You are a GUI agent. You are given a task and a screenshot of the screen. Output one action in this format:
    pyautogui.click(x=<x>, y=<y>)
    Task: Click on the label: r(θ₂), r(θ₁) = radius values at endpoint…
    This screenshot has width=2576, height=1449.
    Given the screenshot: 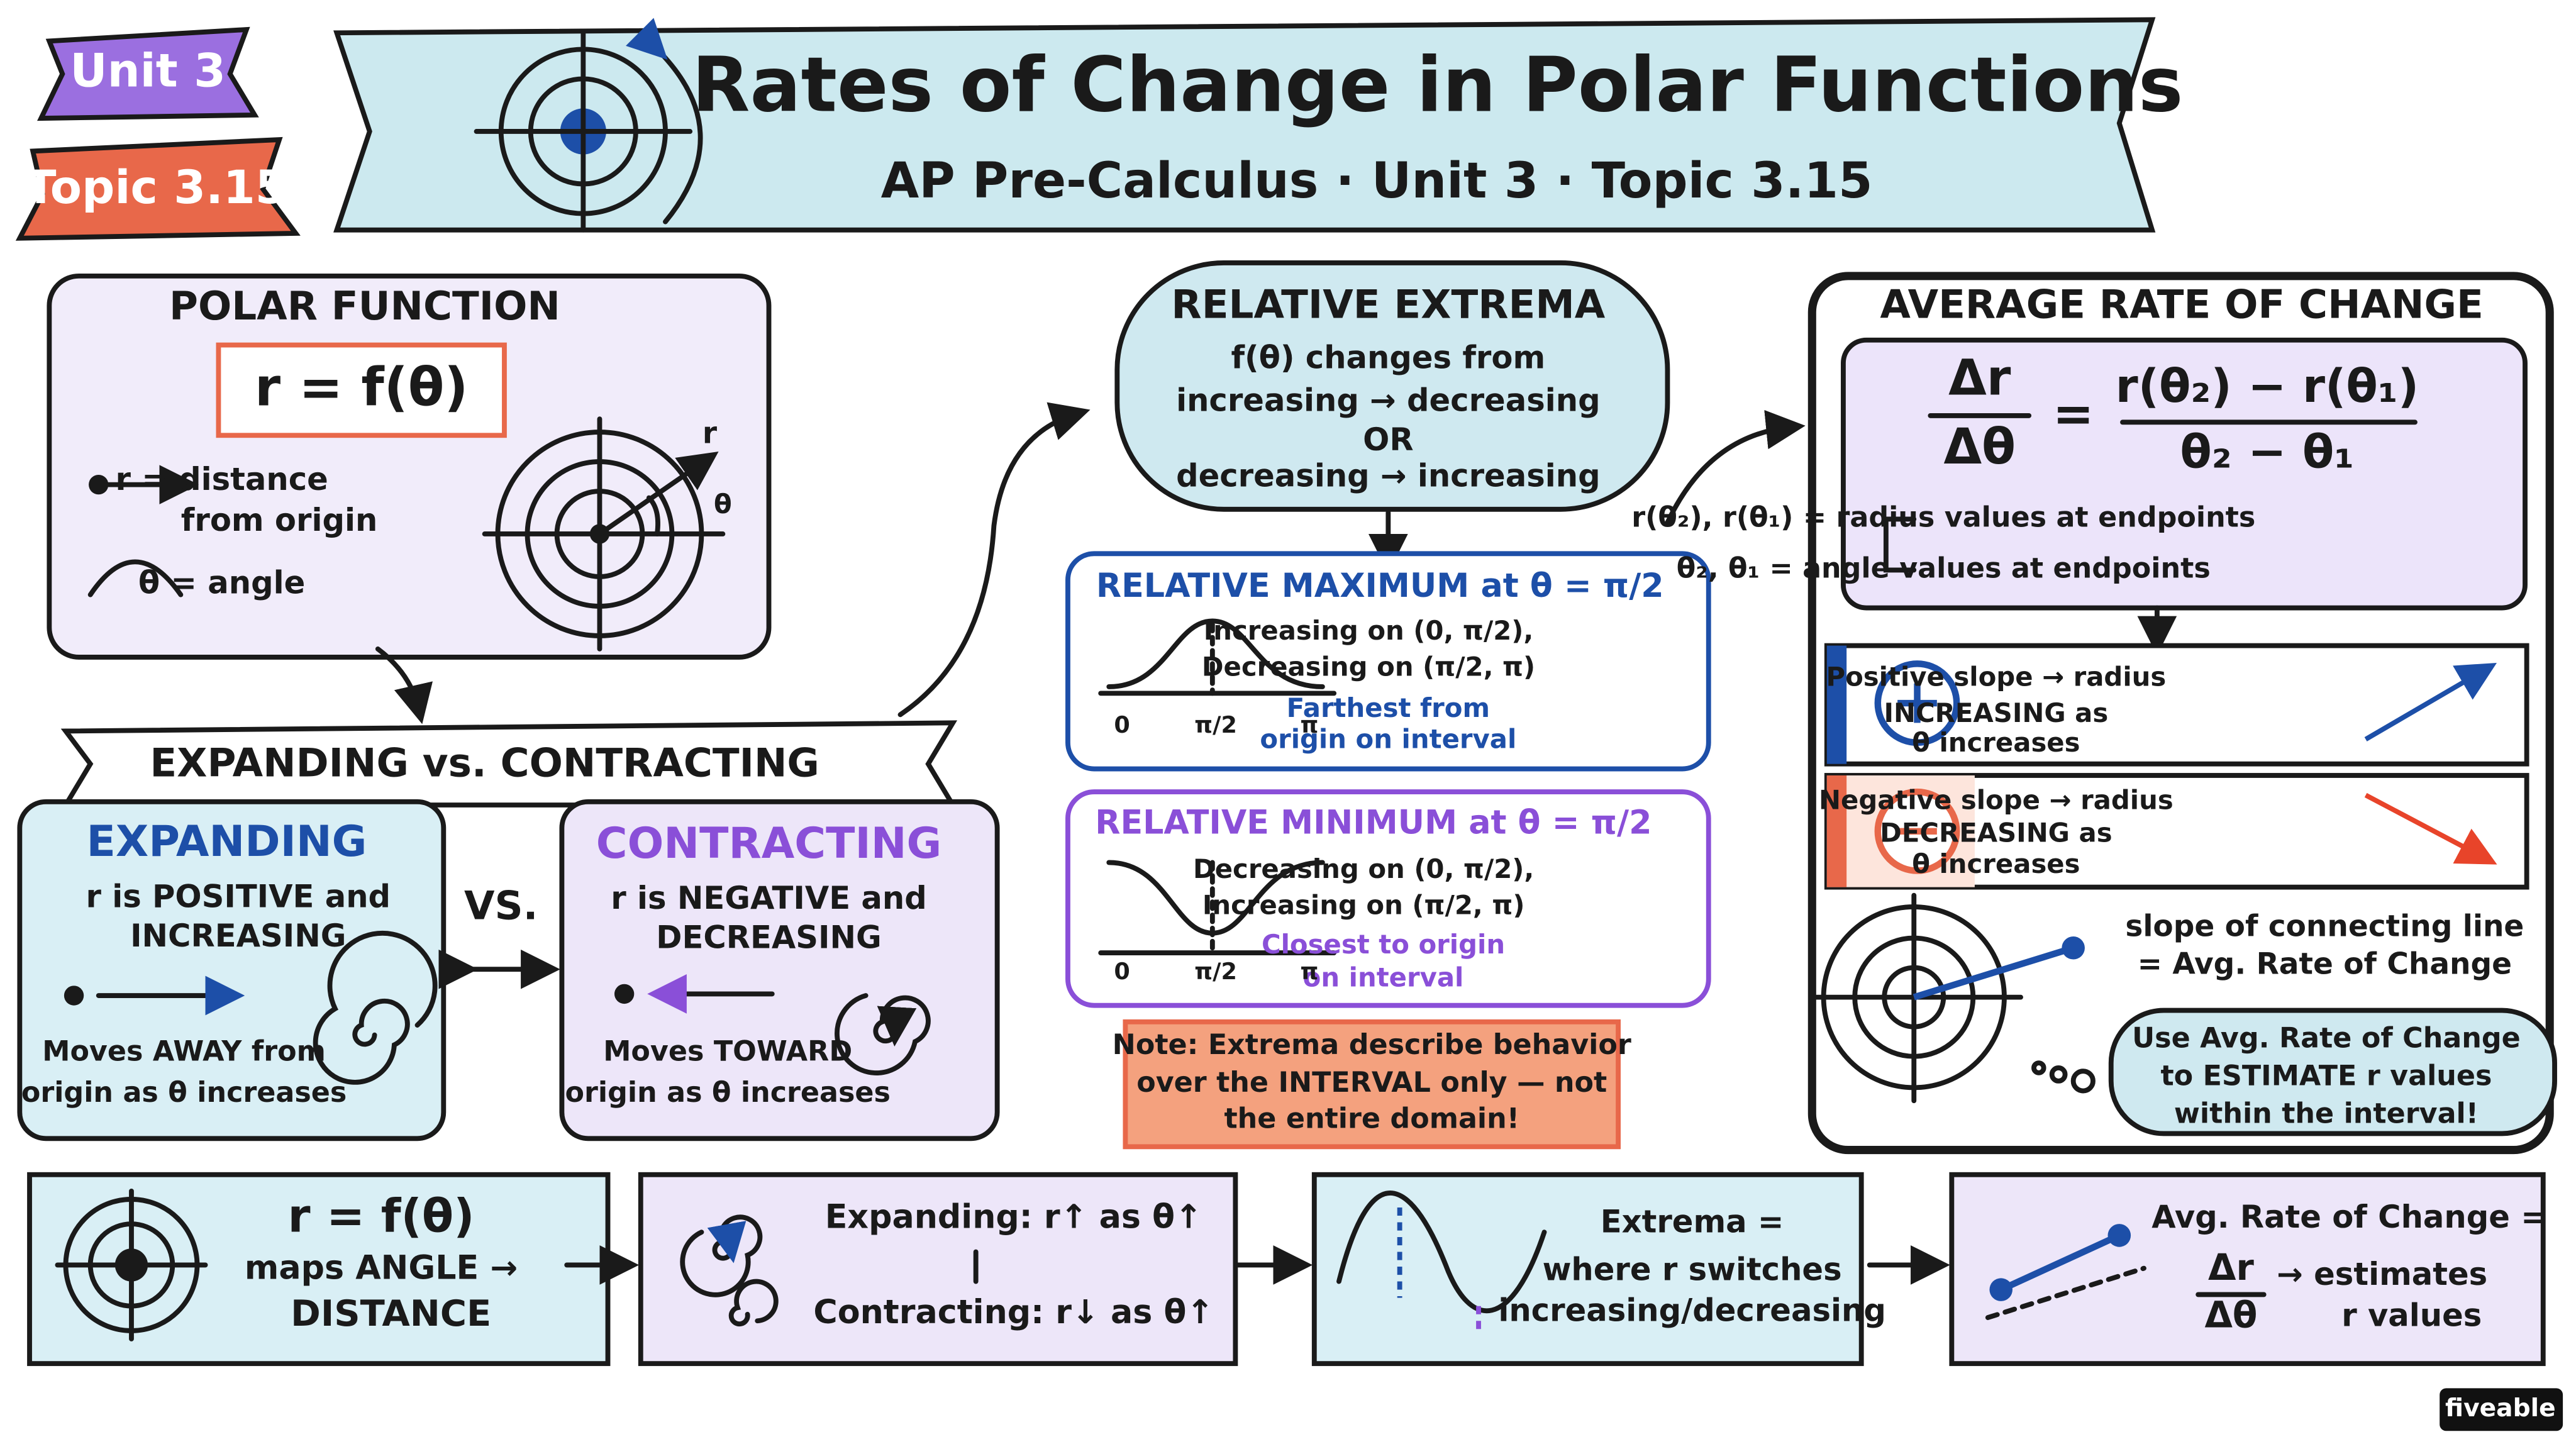 What is the action you would take?
    pyautogui.click(x=1943, y=517)
    